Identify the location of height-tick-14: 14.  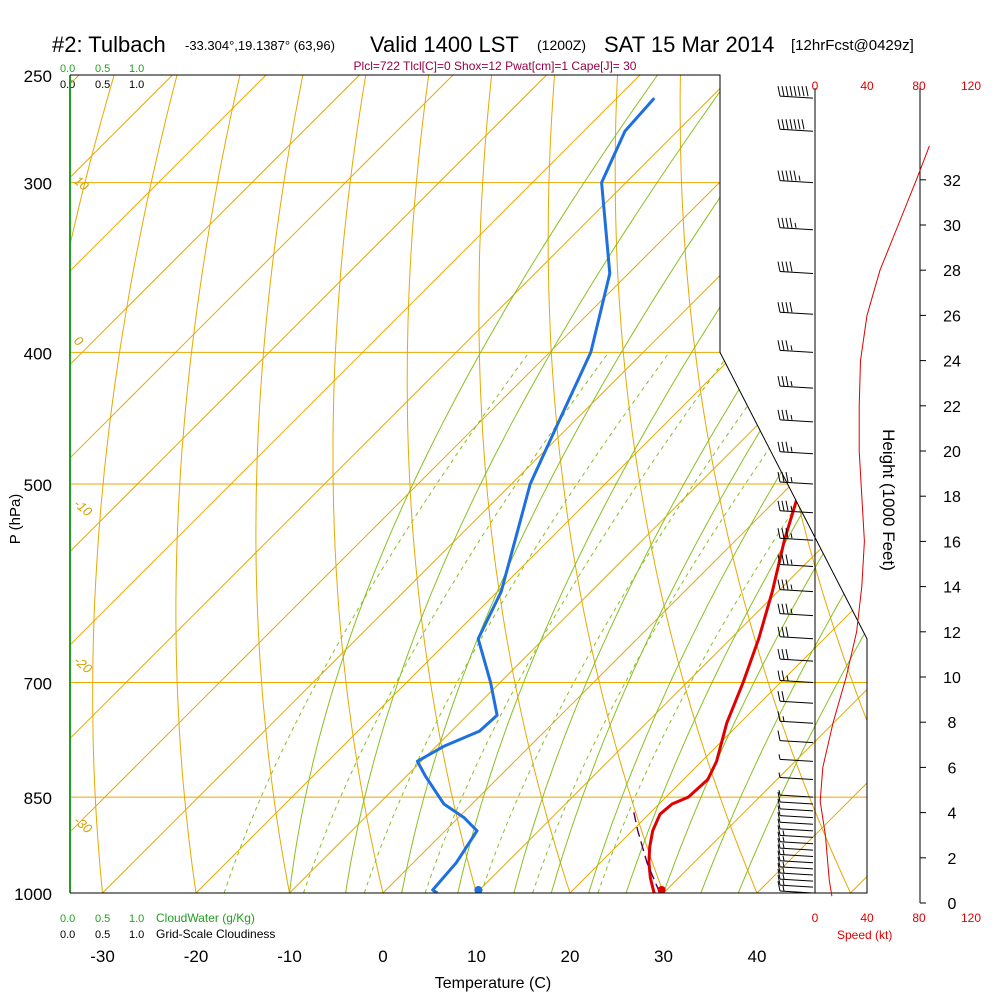
(952, 588).